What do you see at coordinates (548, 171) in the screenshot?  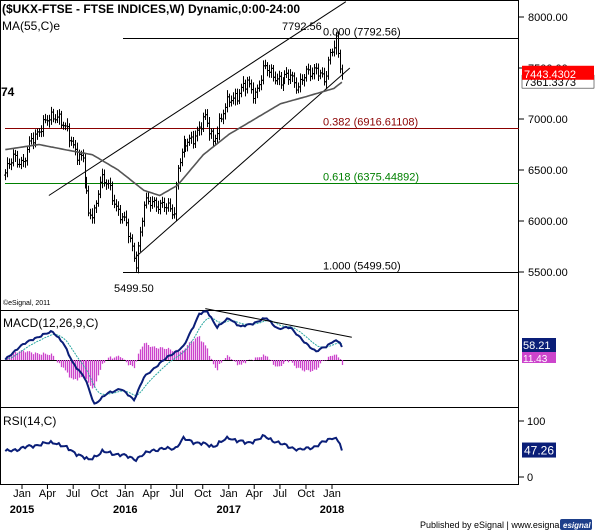 I see `y-tick-label: 6500.00` at bounding box center [548, 171].